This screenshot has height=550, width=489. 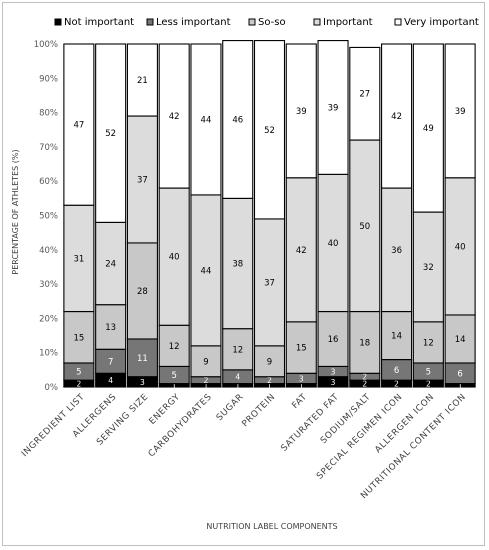 I want to click on bar-stack: 15 12 40 42, so click(x=174, y=216).